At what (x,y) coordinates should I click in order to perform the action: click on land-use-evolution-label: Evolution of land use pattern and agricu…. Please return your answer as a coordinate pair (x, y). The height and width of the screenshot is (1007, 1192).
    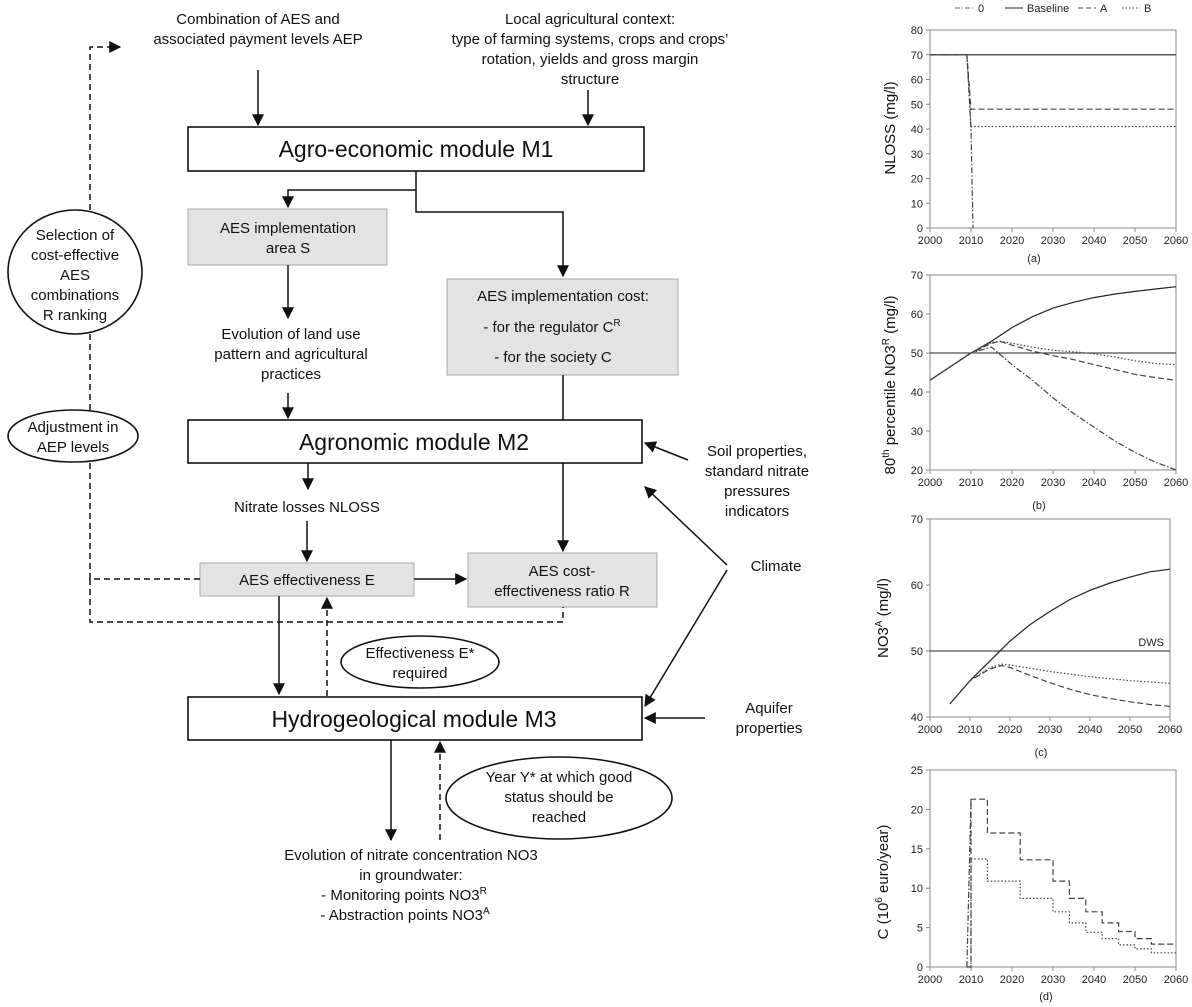
    Looking at the image, I should click on (290, 354).